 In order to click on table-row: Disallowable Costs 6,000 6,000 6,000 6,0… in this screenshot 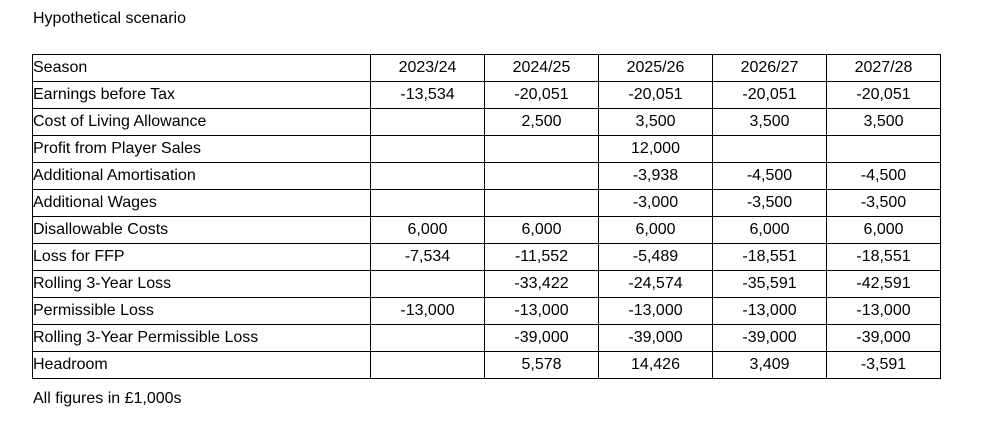, I will do `click(486, 230)`.